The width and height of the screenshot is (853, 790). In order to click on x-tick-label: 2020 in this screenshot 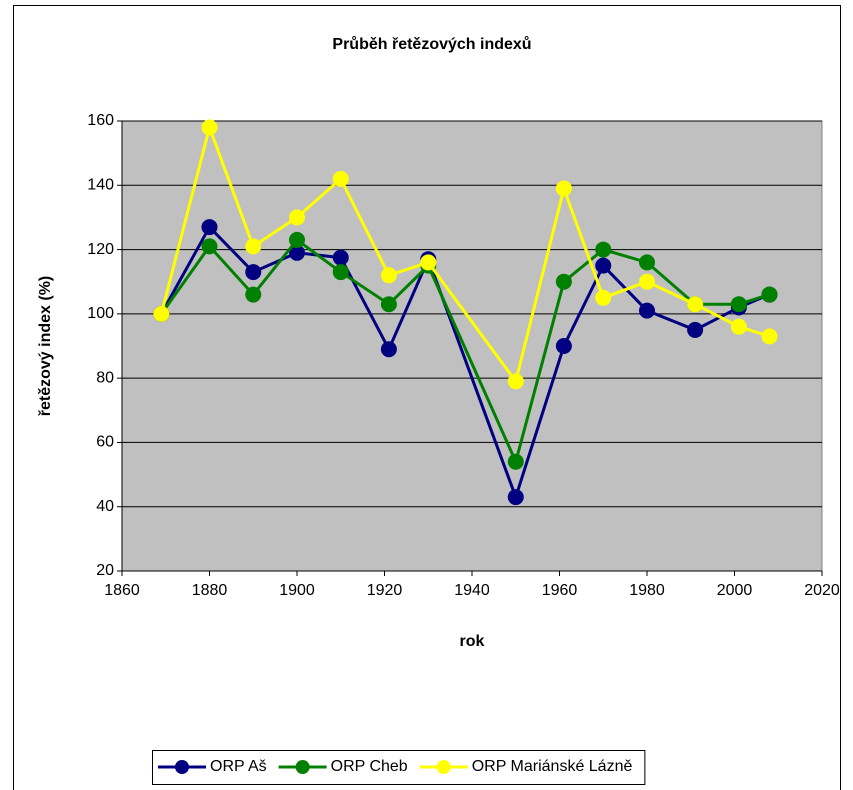, I will do `click(822, 590)`.